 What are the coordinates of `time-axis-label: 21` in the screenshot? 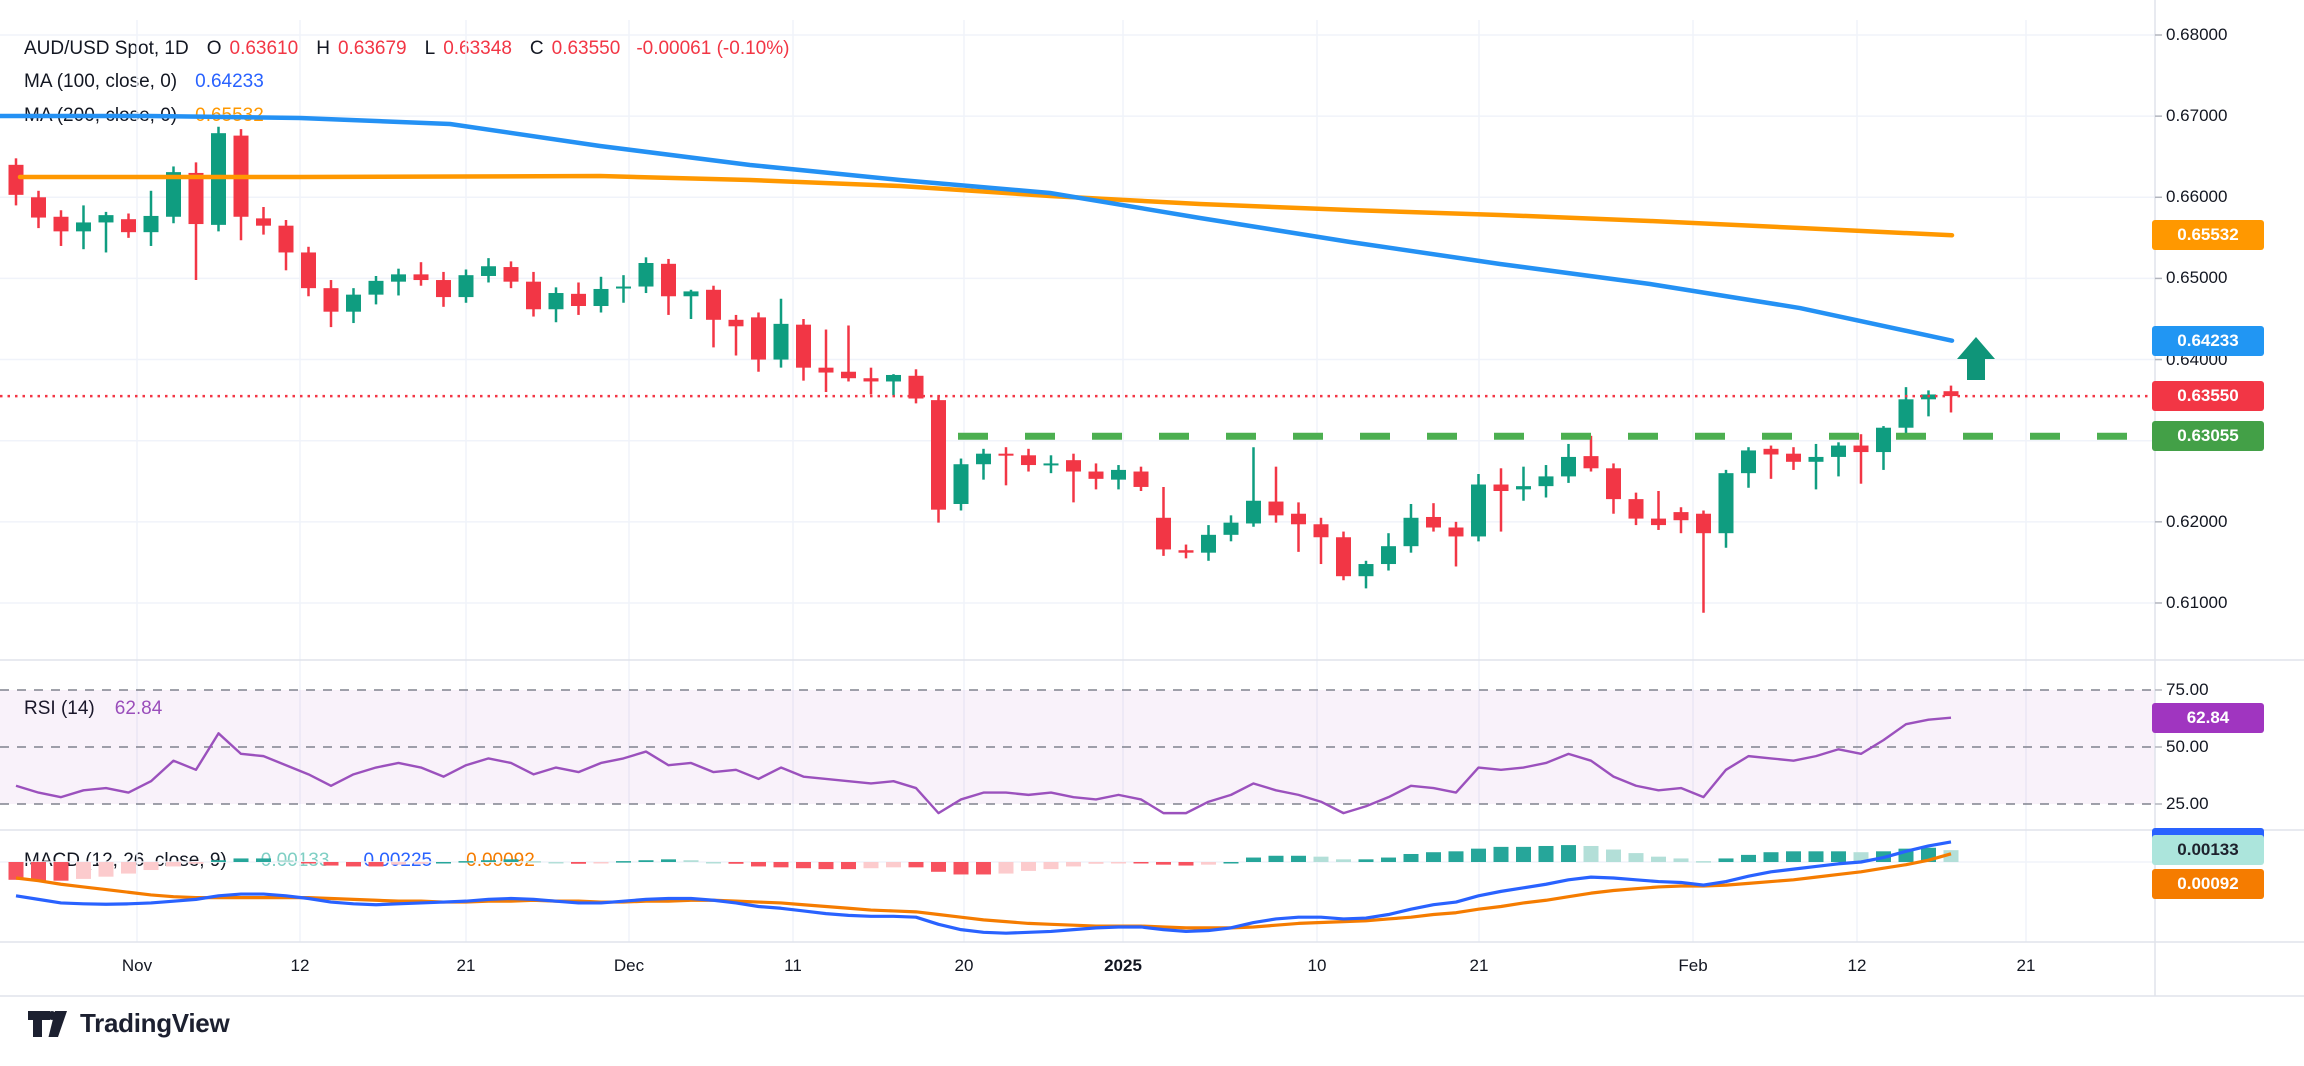 It's located at (1479, 965).